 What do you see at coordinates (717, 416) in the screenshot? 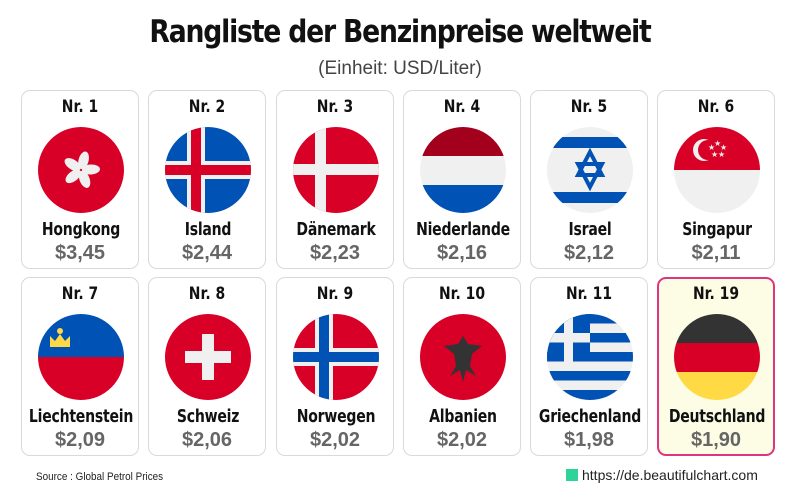
I see `country-name: Deutschland` at bounding box center [717, 416].